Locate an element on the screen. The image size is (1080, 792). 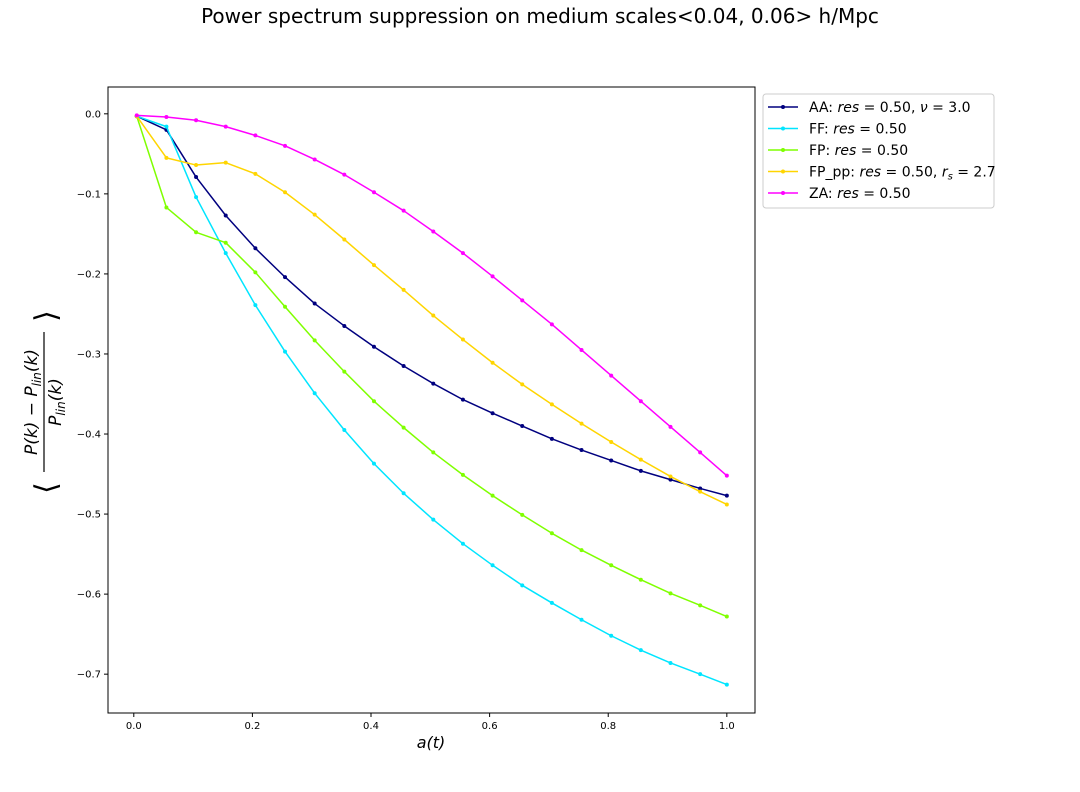
y-tick-label: −0.5 is located at coordinates (89, 515).